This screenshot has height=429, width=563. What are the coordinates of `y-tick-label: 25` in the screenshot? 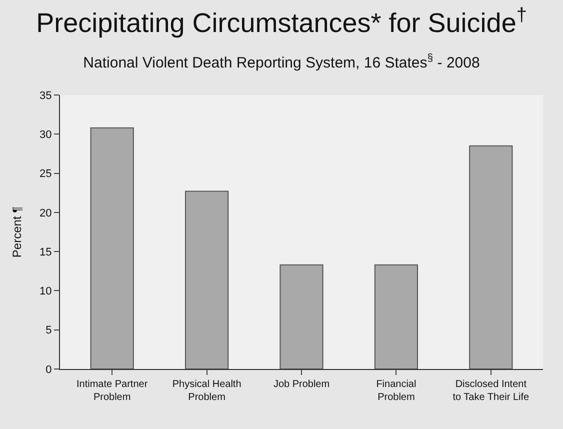 It's located at (46, 174).